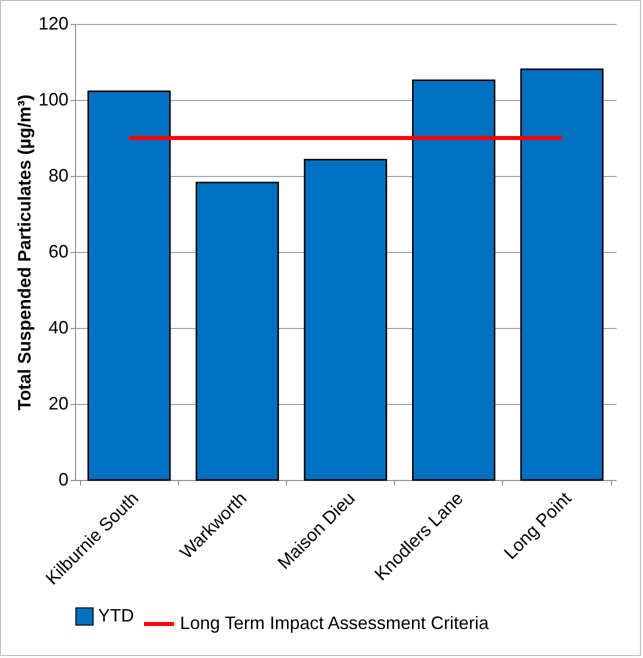  I want to click on y-axis-title: Total Suspended Particulates (µg/m³), so click(24, 252).